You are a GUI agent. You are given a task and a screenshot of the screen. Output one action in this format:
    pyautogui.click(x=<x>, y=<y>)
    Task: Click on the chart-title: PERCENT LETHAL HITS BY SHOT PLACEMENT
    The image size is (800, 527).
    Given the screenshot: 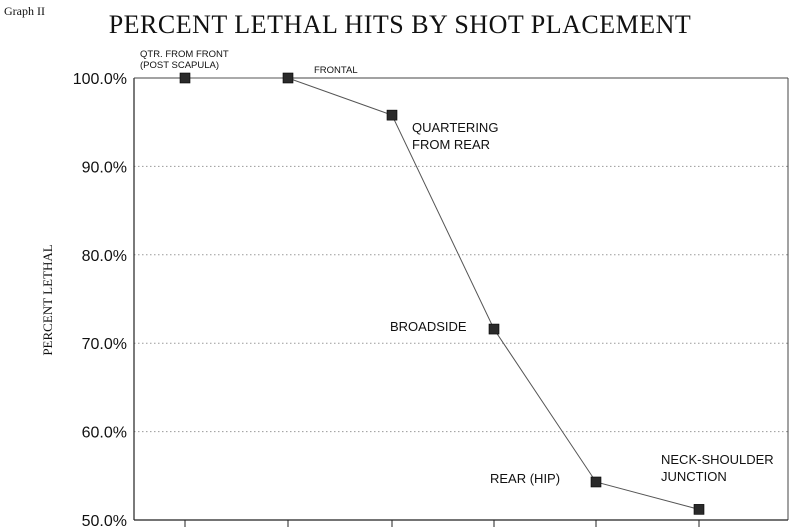 What is the action you would take?
    pyautogui.click(x=400, y=24)
    